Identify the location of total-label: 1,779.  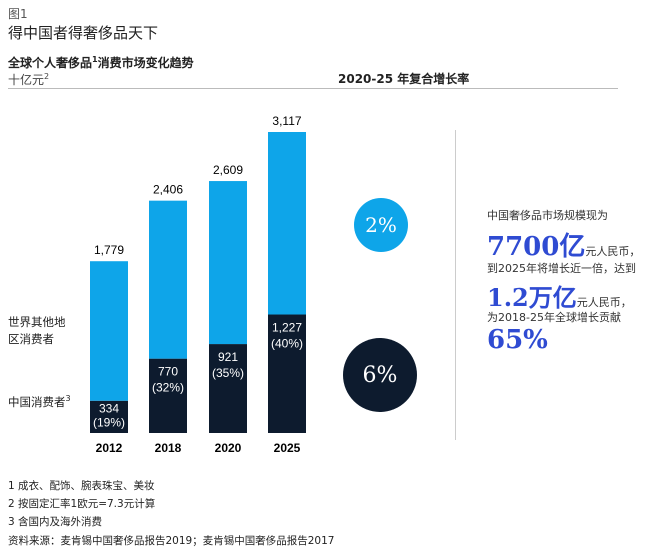
(109, 250).